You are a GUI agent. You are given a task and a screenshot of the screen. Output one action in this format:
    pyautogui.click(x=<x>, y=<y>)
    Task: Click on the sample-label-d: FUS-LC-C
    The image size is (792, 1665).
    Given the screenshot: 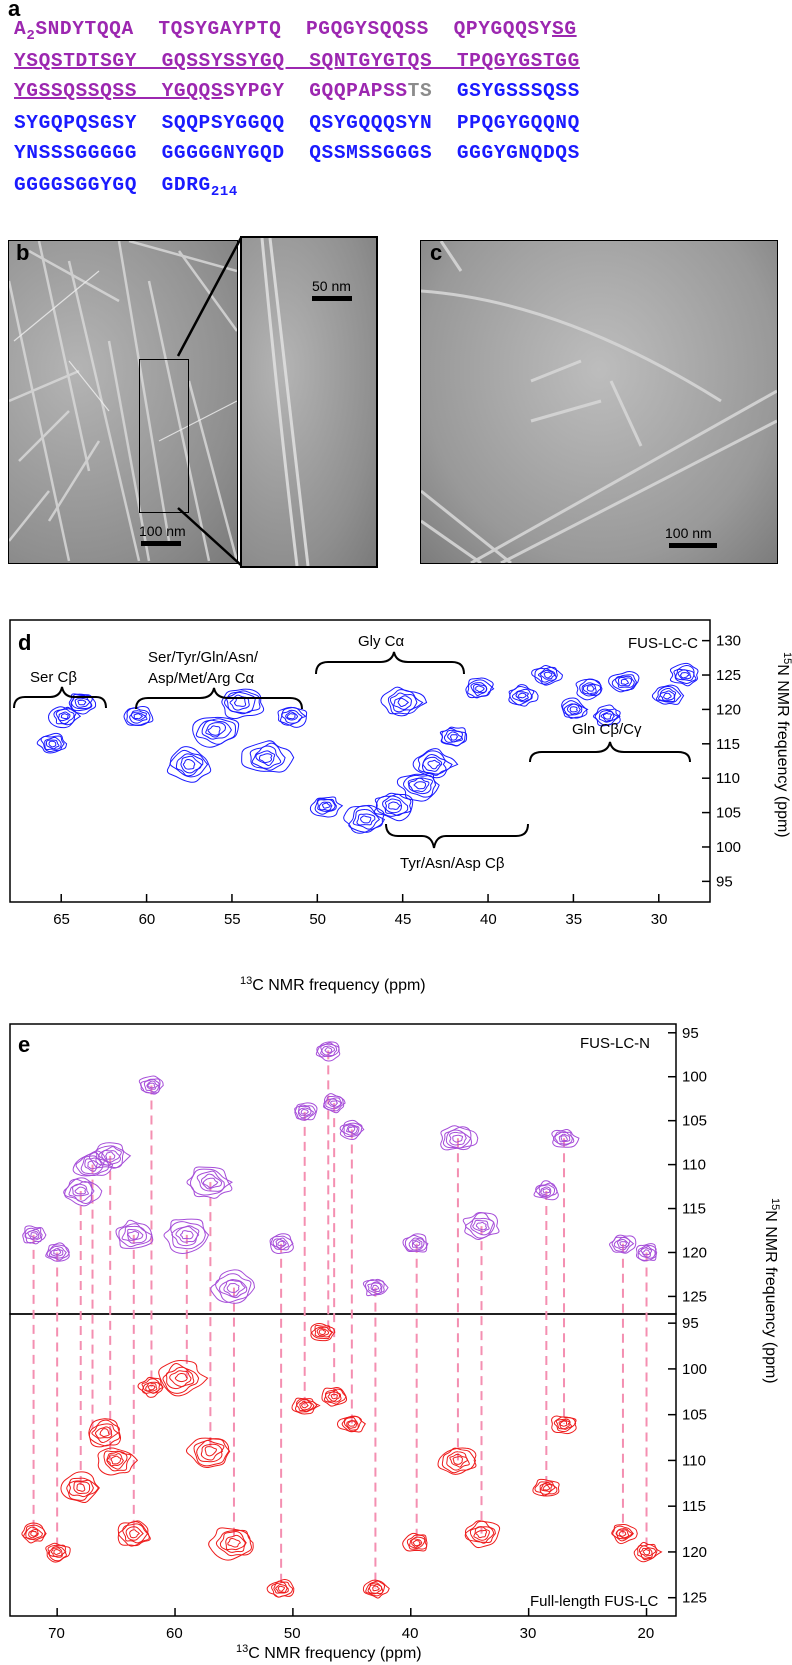 What is the action you would take?
    pyautogui.click(x=663, y=643)
    